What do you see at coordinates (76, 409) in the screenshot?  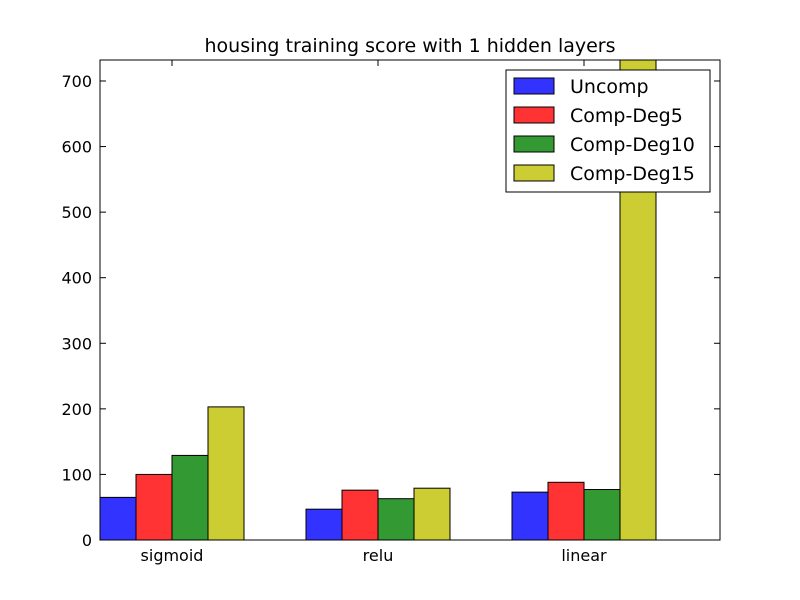 I see `y-tick-label: 200` at bounding box center [76, 409].